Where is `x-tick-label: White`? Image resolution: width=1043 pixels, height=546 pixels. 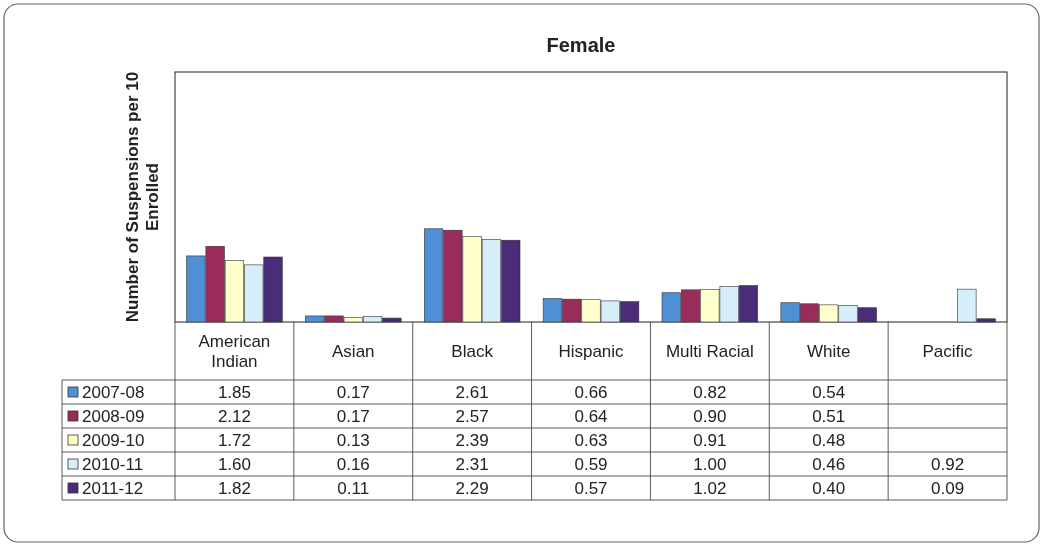 x-tick-label: White is located at coordinates (828, 351).